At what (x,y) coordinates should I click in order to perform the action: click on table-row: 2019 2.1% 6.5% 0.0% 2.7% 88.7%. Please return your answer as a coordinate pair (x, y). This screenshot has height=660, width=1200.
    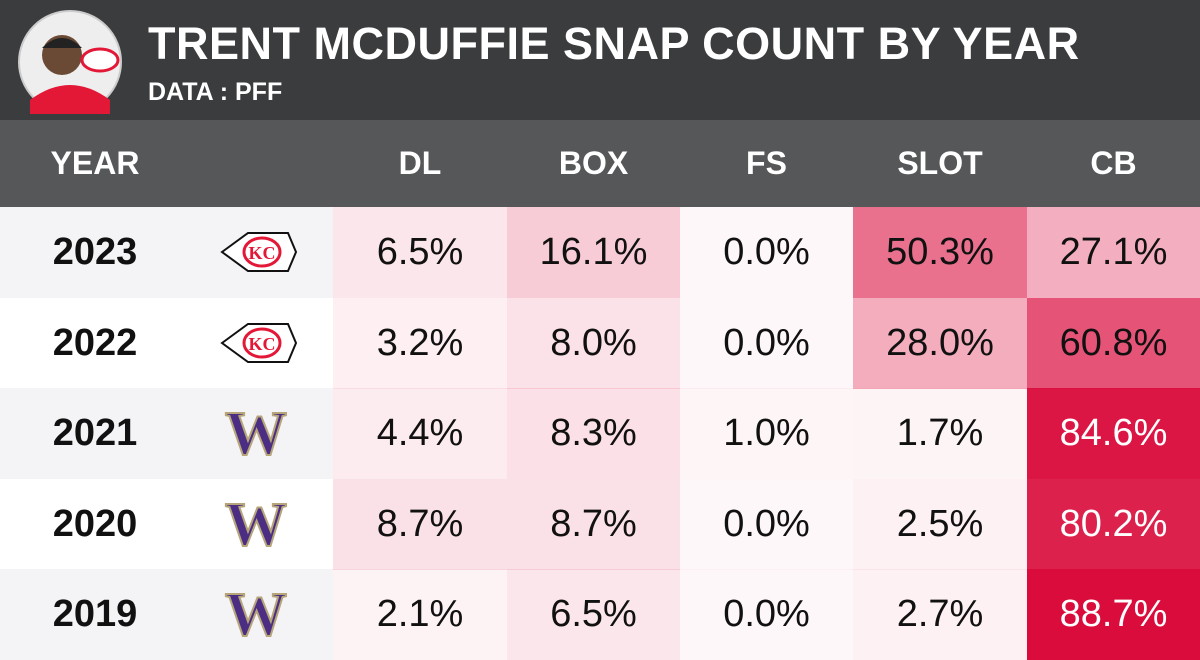
    Looking at the image, I should click on (600, 614).